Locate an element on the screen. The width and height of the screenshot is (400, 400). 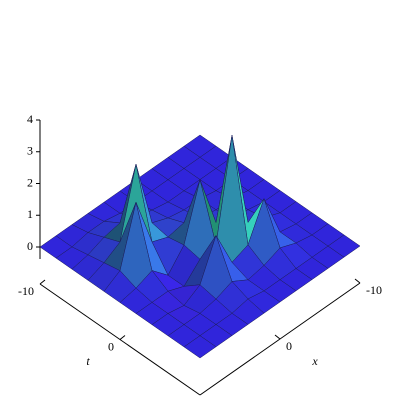
z-tick-label: 1 is located at coordinates (30, 214).